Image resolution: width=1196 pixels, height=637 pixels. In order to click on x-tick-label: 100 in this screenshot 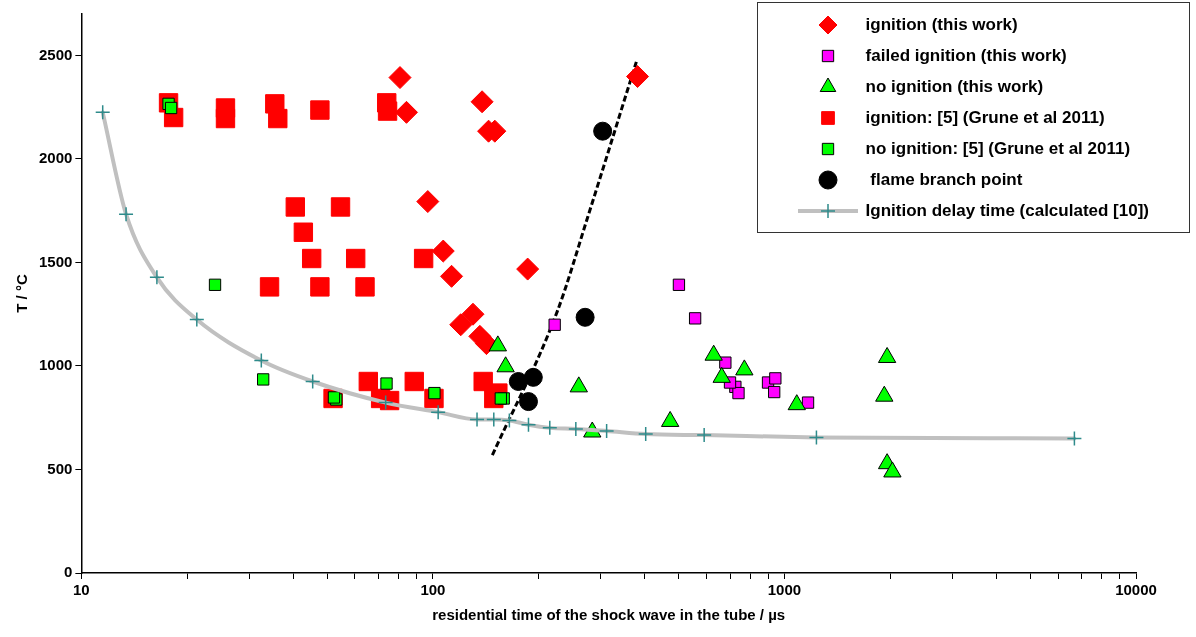, I will do `click(433, 590)`.